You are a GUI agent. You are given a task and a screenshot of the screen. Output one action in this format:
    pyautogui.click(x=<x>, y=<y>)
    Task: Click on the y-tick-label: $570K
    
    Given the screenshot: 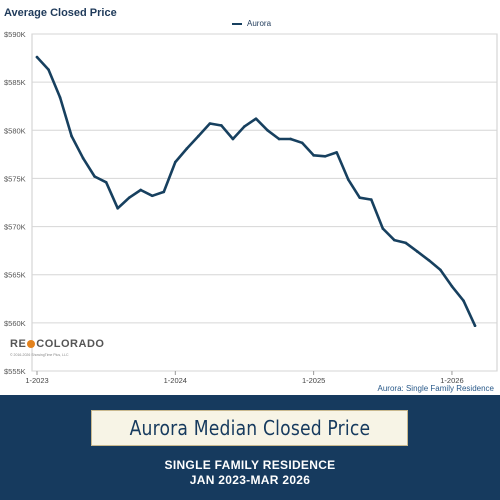 What is the action you would take?
    pyautogui.click(x=15, y=227)
    